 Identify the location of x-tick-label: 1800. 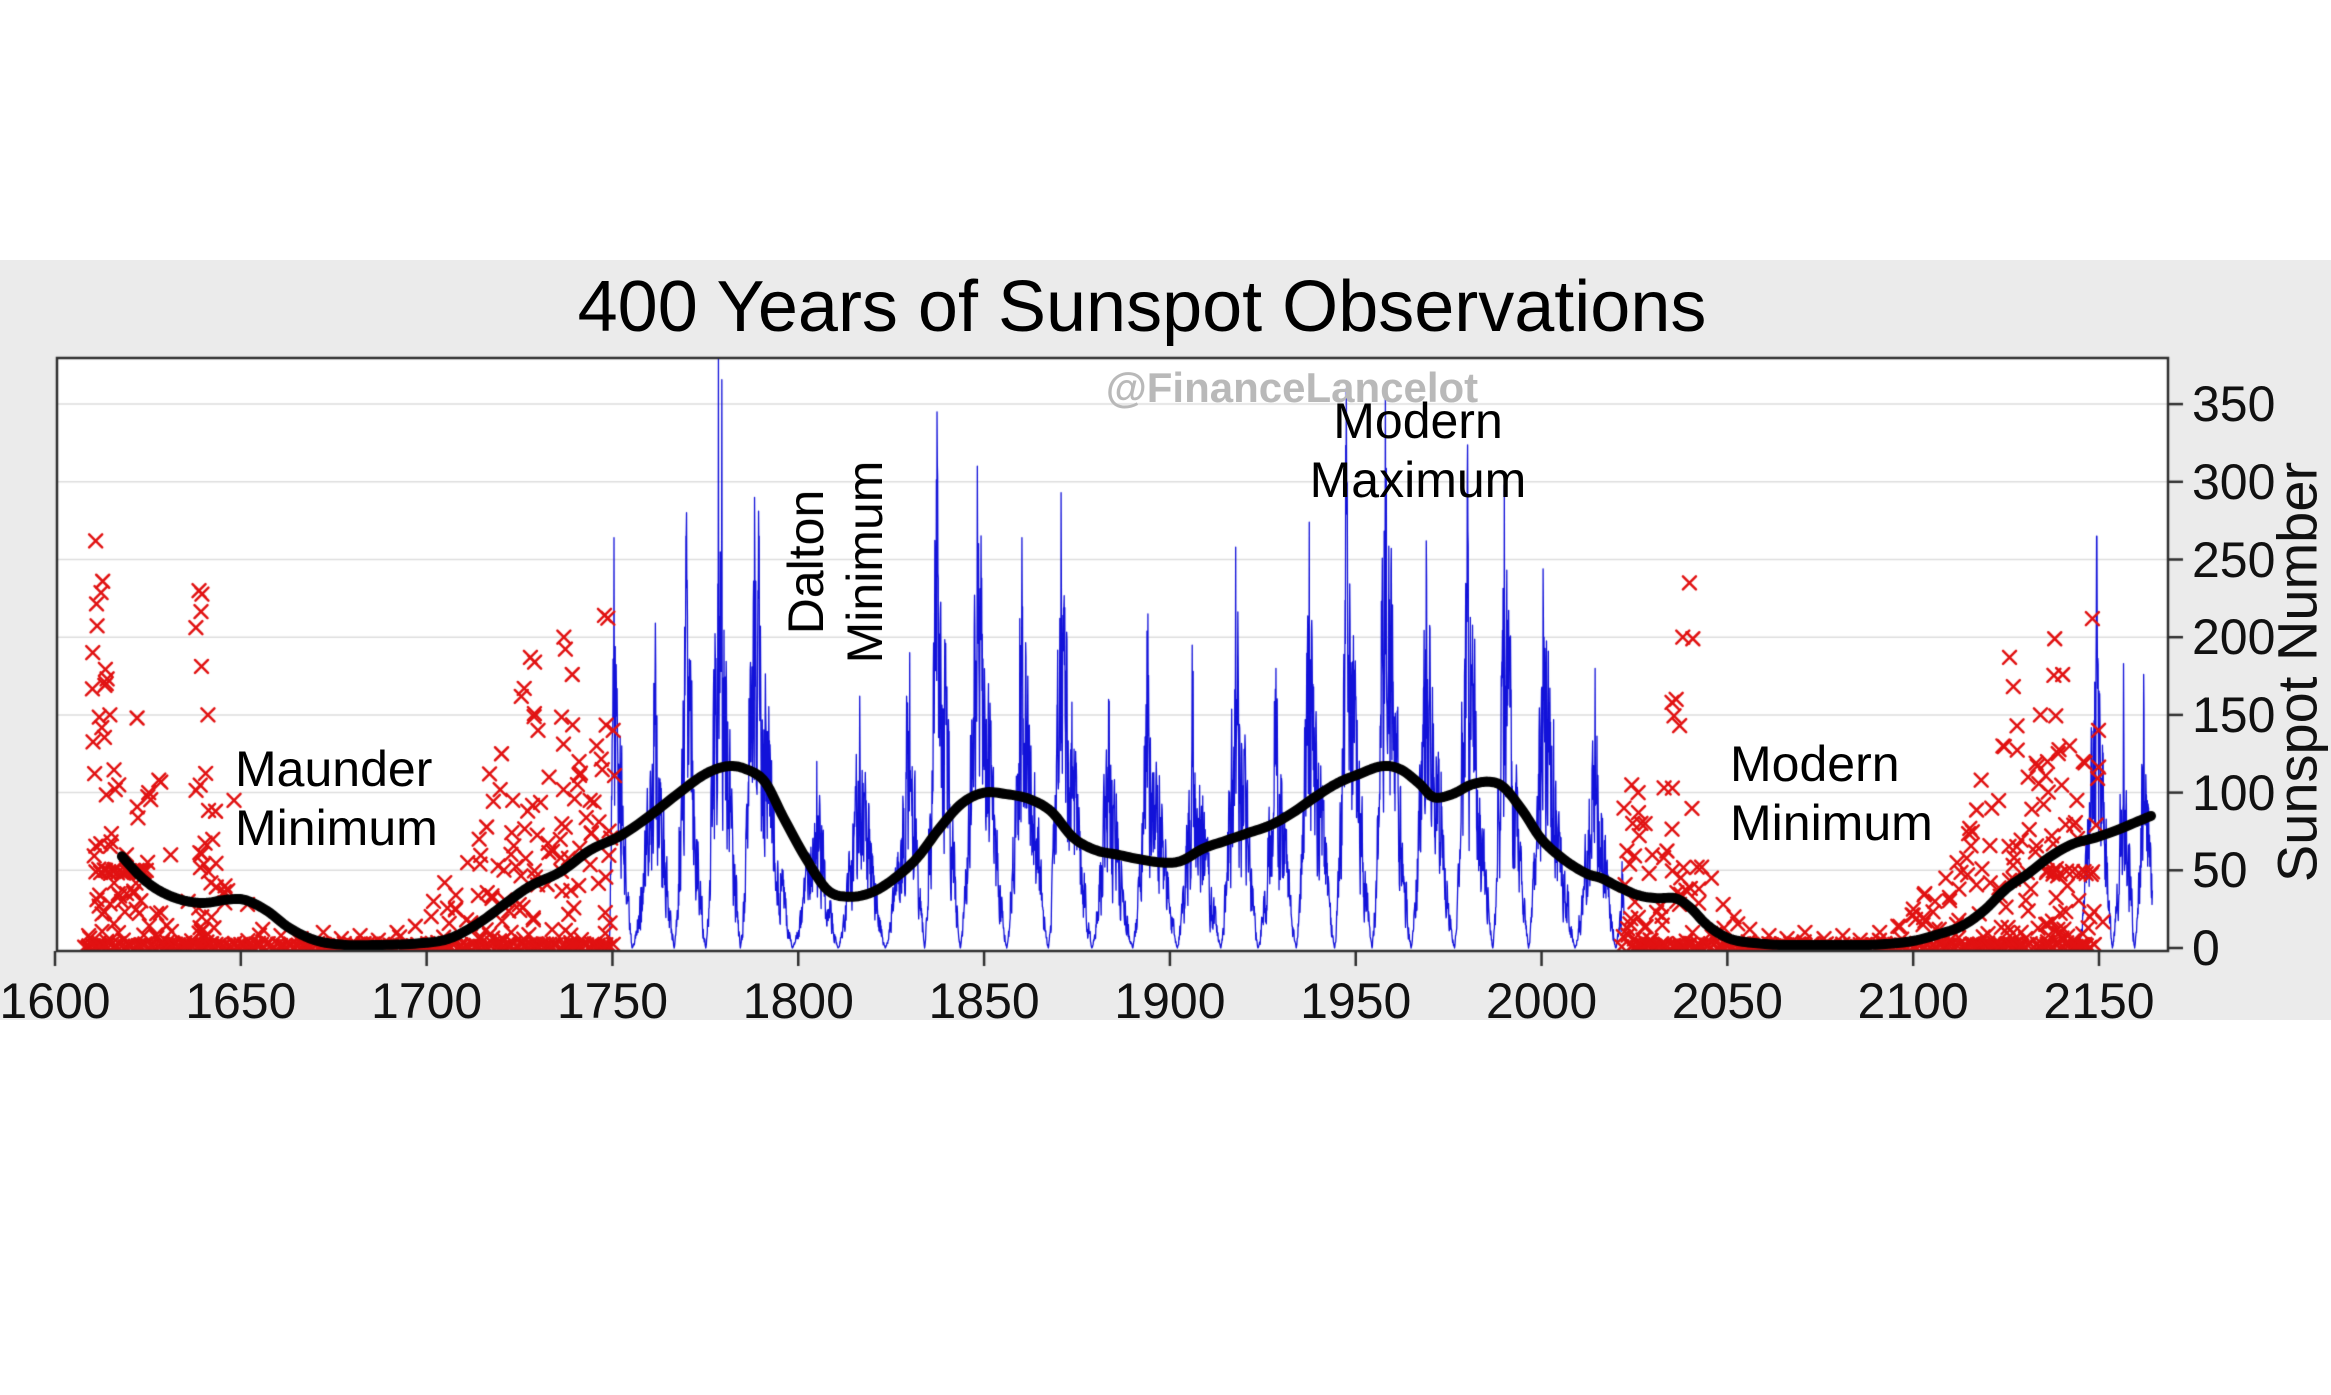
(798, 1001).